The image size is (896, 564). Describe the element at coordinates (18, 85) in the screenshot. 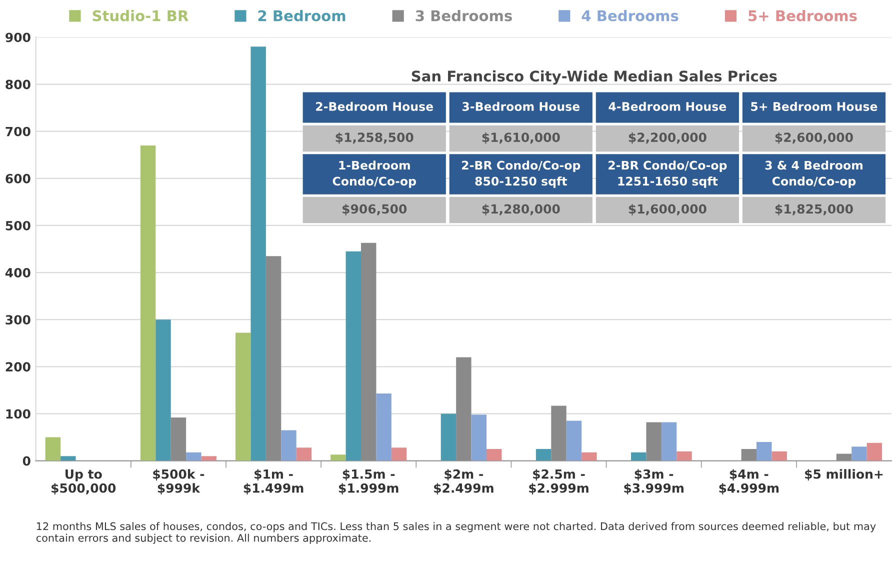

I see `y-tick-label: 800` at that location.